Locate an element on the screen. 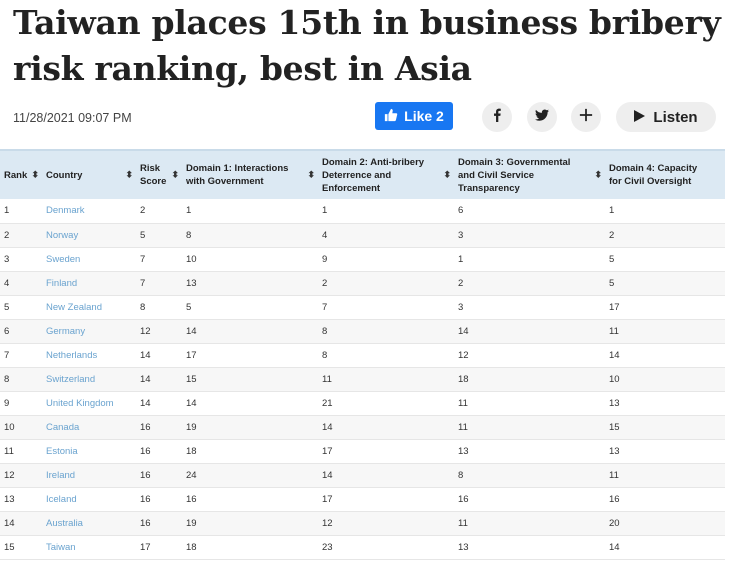  country-link: Australia is located at coordinates (89, 523).